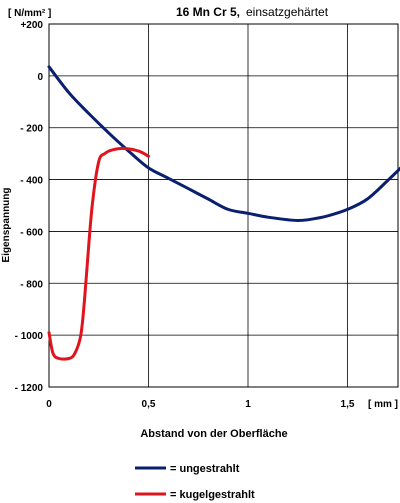 The image size is (400, 503). I want to click on x-tick-labels: 00,511,522,53, so click(200, 404).